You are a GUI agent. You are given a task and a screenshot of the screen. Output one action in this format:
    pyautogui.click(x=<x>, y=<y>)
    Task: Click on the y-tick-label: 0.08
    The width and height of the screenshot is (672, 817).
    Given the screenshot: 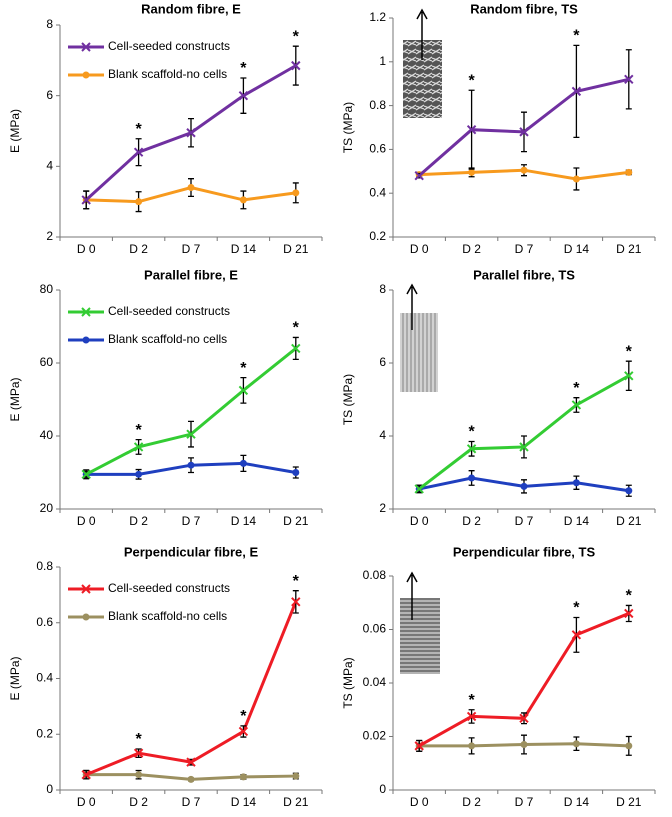 What is the action you would take?
    pyautogui.click(x=375, y=575)
    